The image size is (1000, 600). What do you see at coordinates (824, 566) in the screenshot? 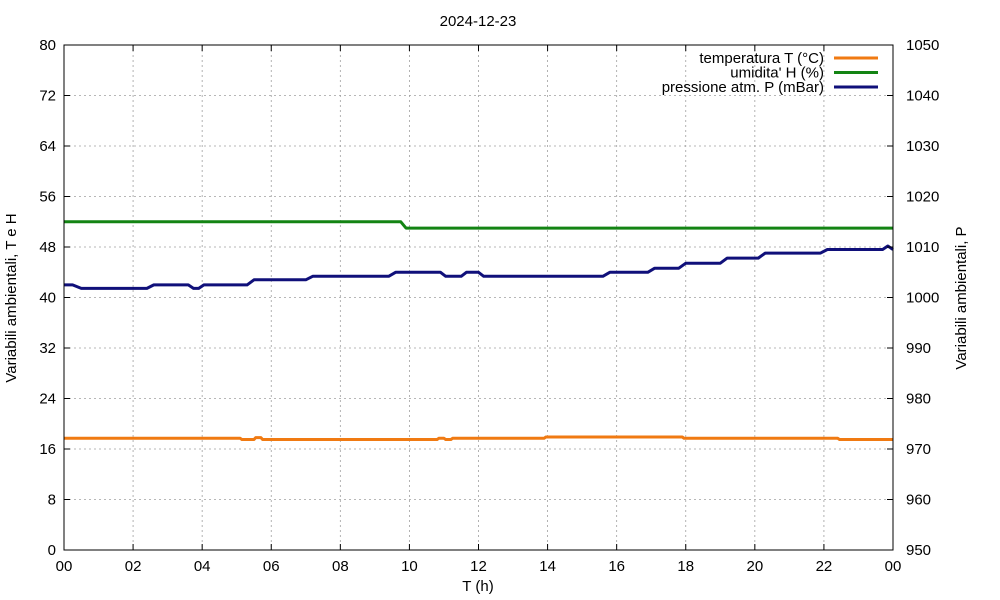
I see `x-tick-label: 22` at bounding box center [824, 566].